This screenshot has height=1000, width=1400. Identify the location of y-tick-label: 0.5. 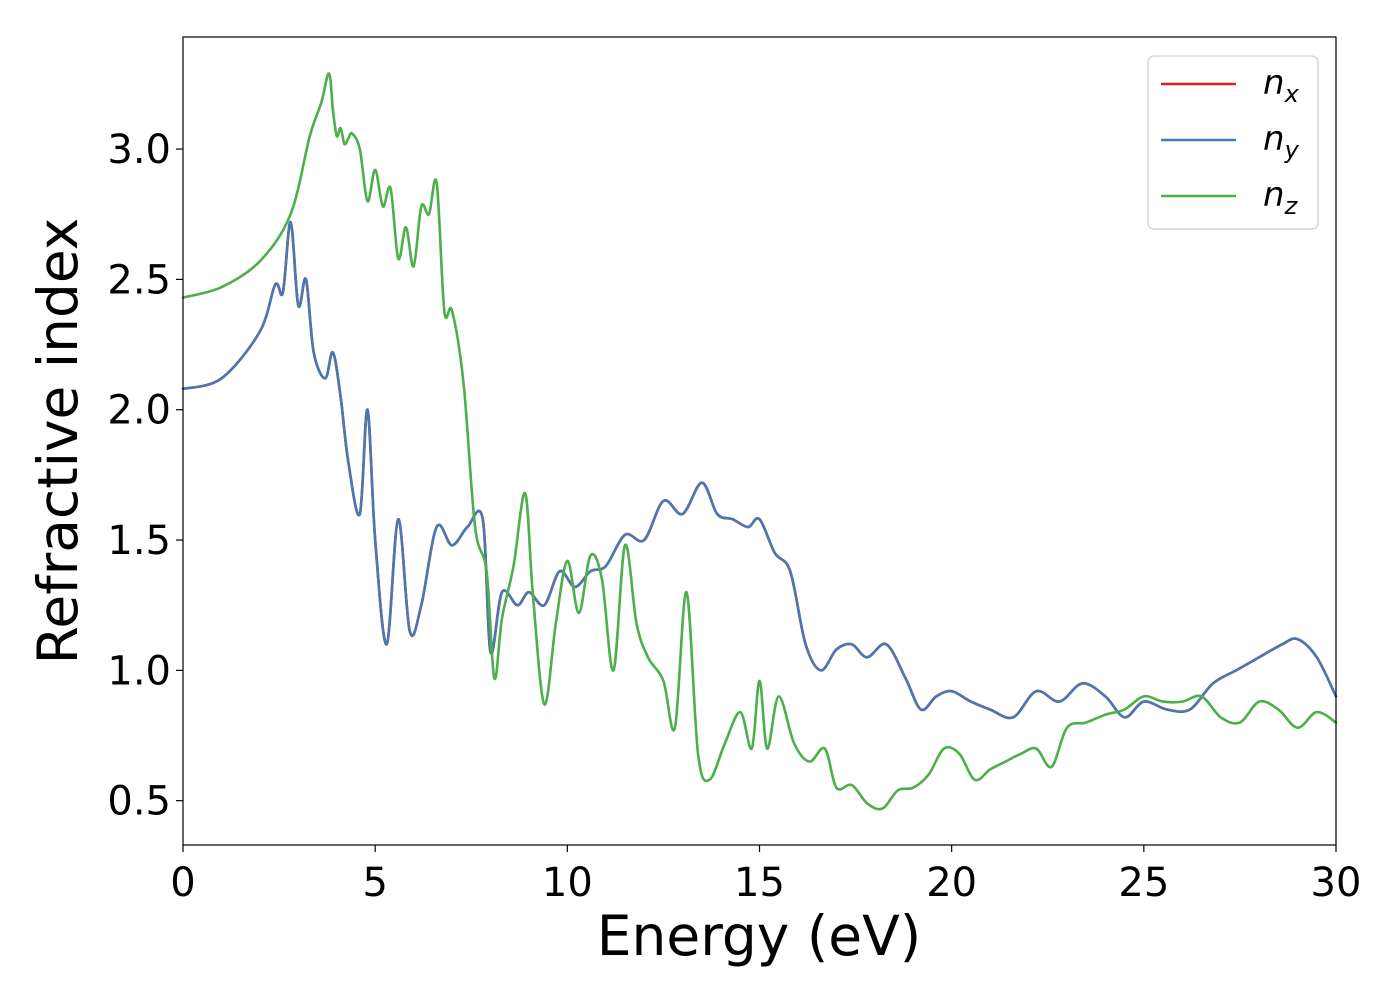
(139, 802).